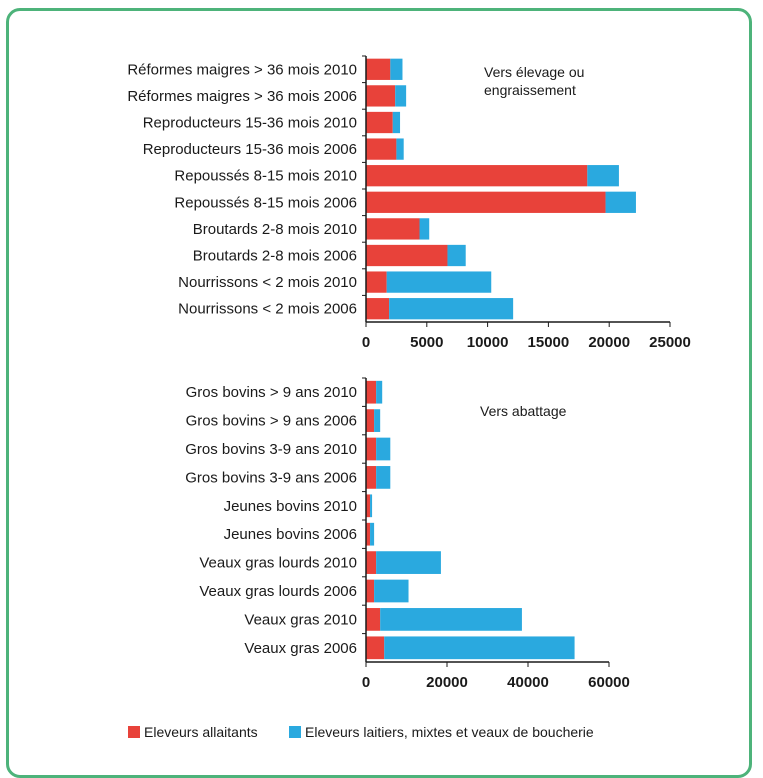 Image resolution: width=763 pixels, height=778 pixels. What do you see at coordinates (250, 123) in the screenshot?
I see `category-label: Reproducteurs 15-36 mois 2010` at bounding box center [250, 123].